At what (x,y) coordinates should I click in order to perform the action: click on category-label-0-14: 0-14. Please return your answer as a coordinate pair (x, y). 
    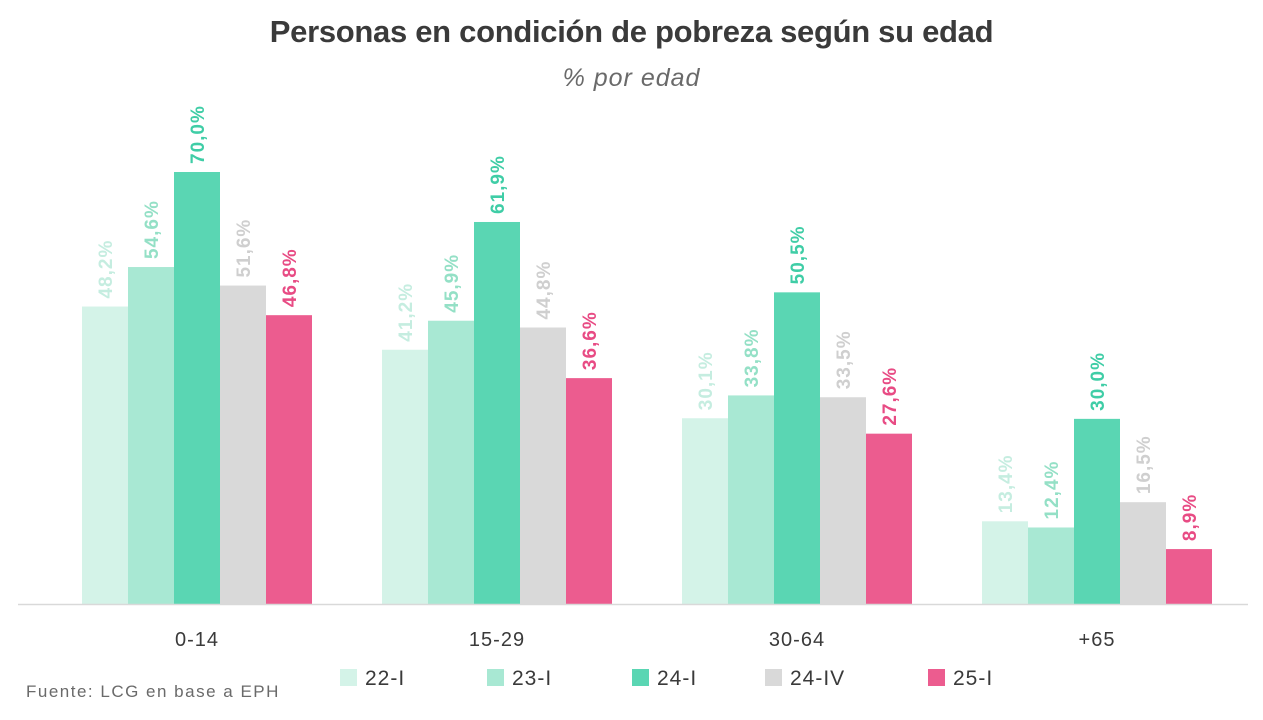
    Looking at the image, I should click on (197, 640).